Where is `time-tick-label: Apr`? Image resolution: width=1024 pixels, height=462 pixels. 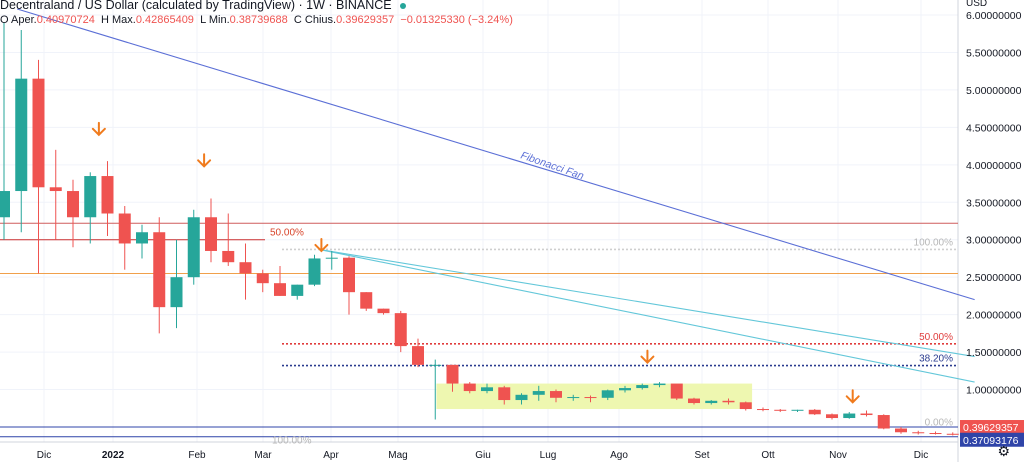 time-tick-label: Apr is located at coordinates (331, 455).